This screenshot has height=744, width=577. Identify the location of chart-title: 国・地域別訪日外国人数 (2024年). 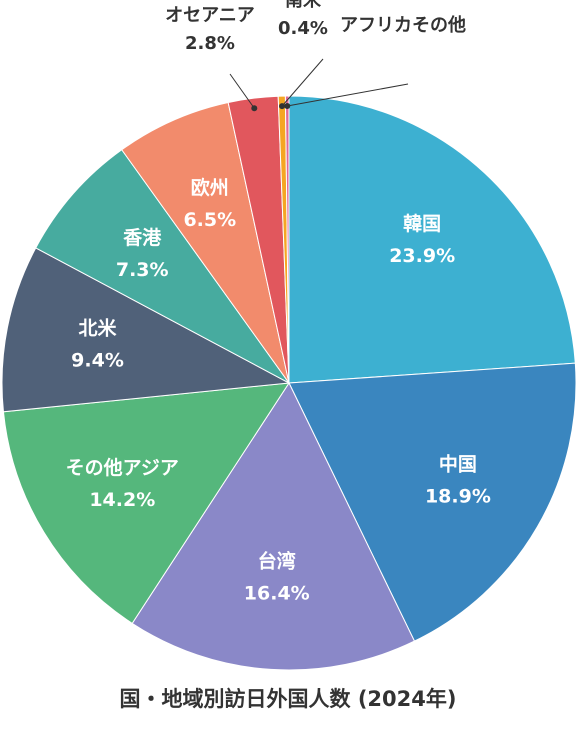
(288, 699).